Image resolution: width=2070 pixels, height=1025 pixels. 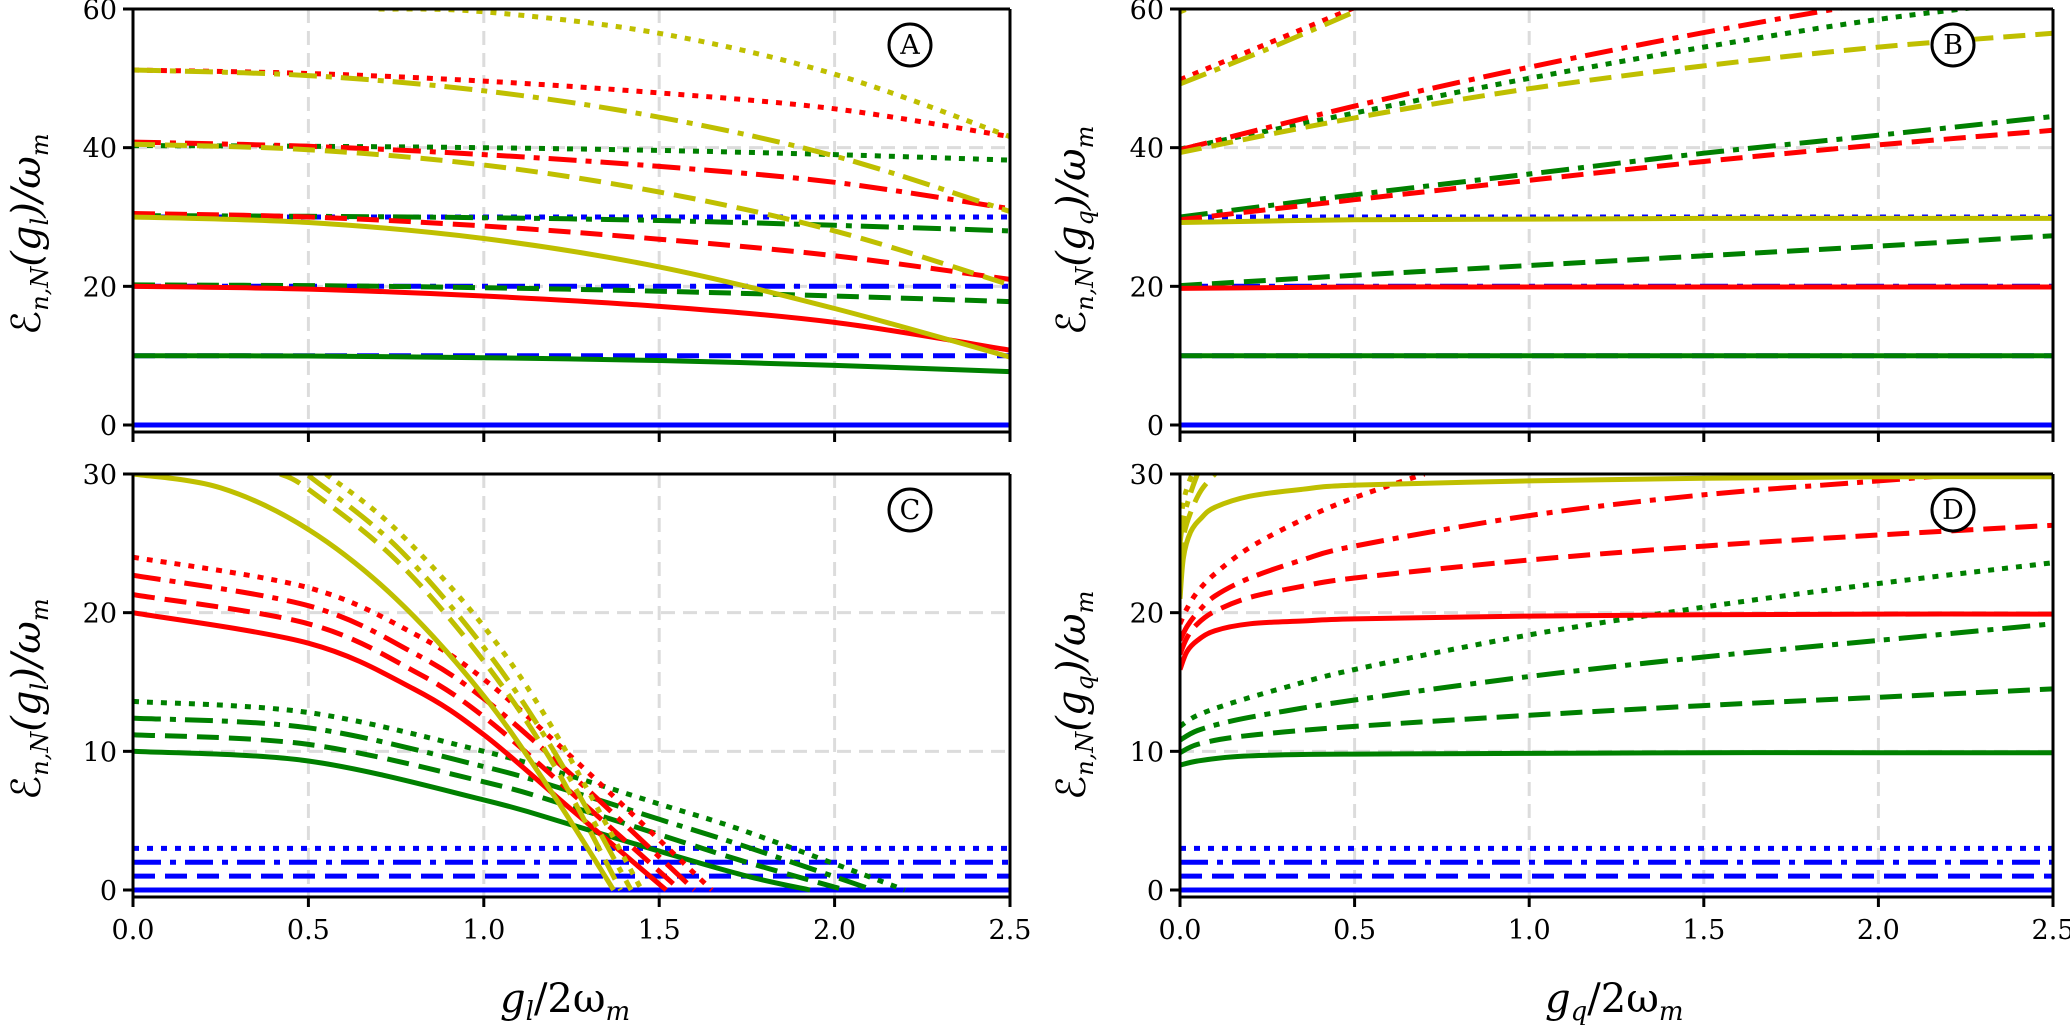 I want to click on panel-label: B, so click(x=1953, y=45).